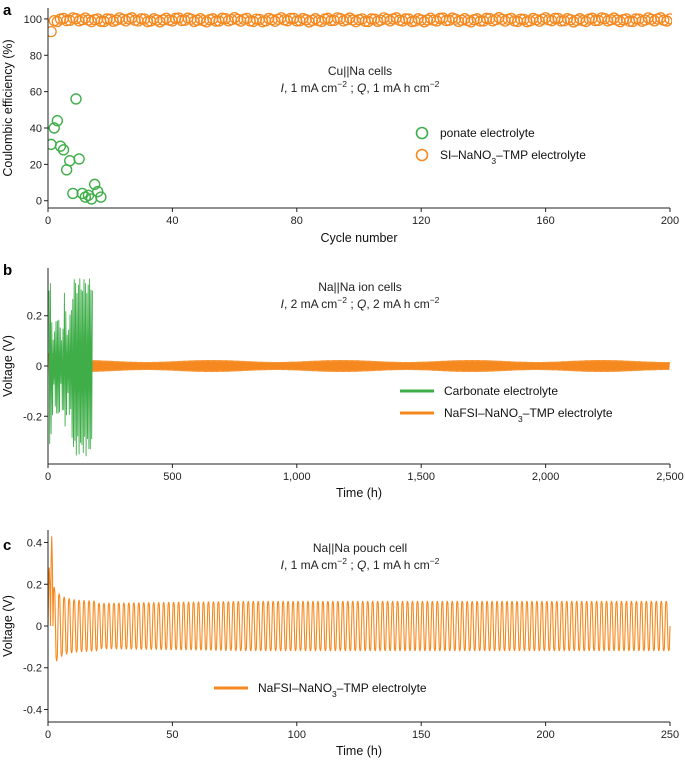 Image resolution: width=685 pixels, height=761 pixels. Describe the element at coordinates (7, 10) in the screenshot. I see `panel-label: a` at that location.